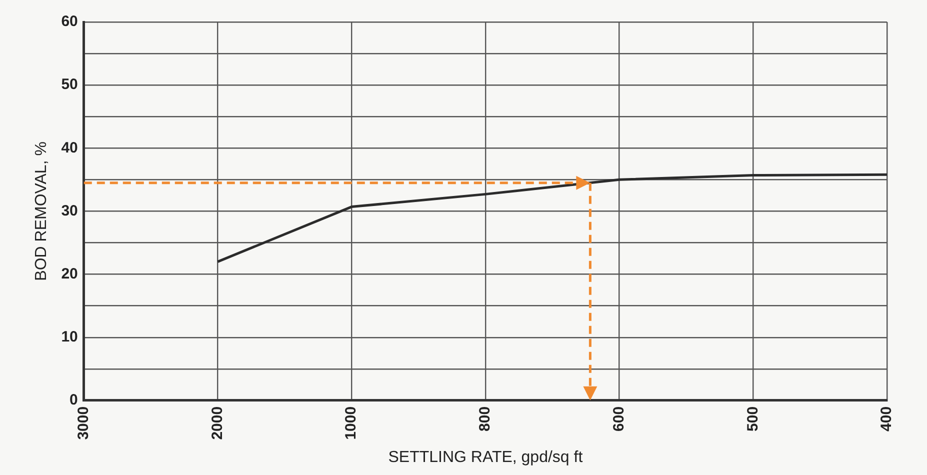 This screenshot has height=475, width=927. I want to click on y-tick-label: 40, so click(69, 147).